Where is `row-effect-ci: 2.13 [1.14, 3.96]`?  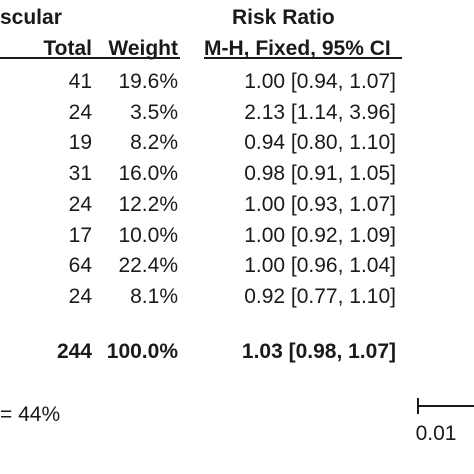 row-effect-ci: 2.13 [1.14, 3.96] is located at coordinates (320, 112).